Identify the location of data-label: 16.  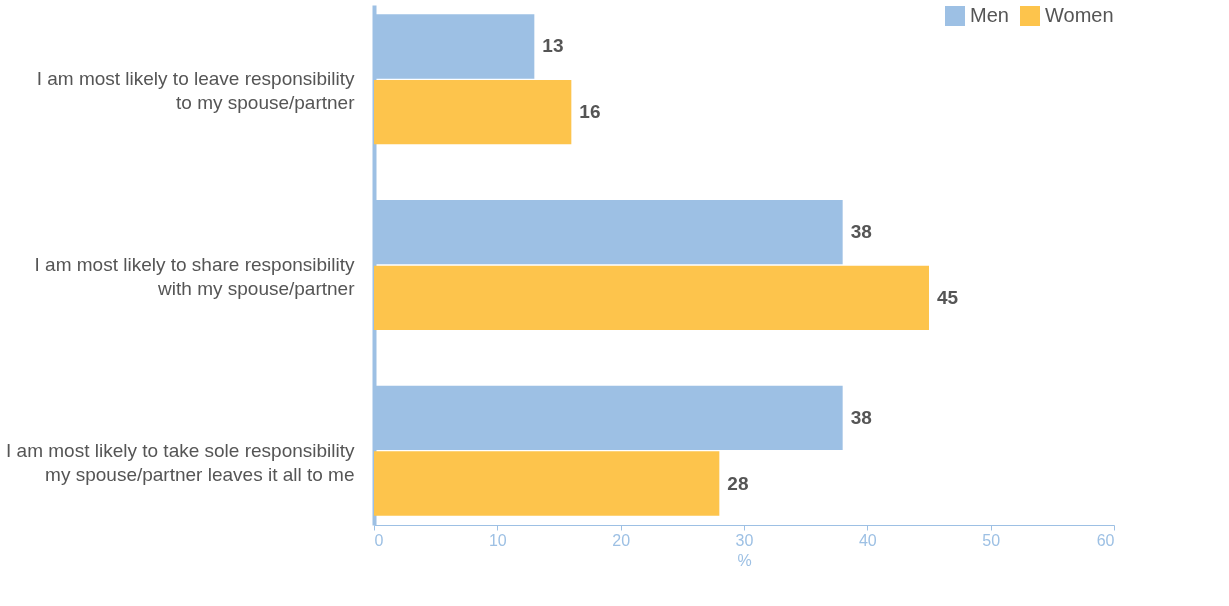
(590, 112).